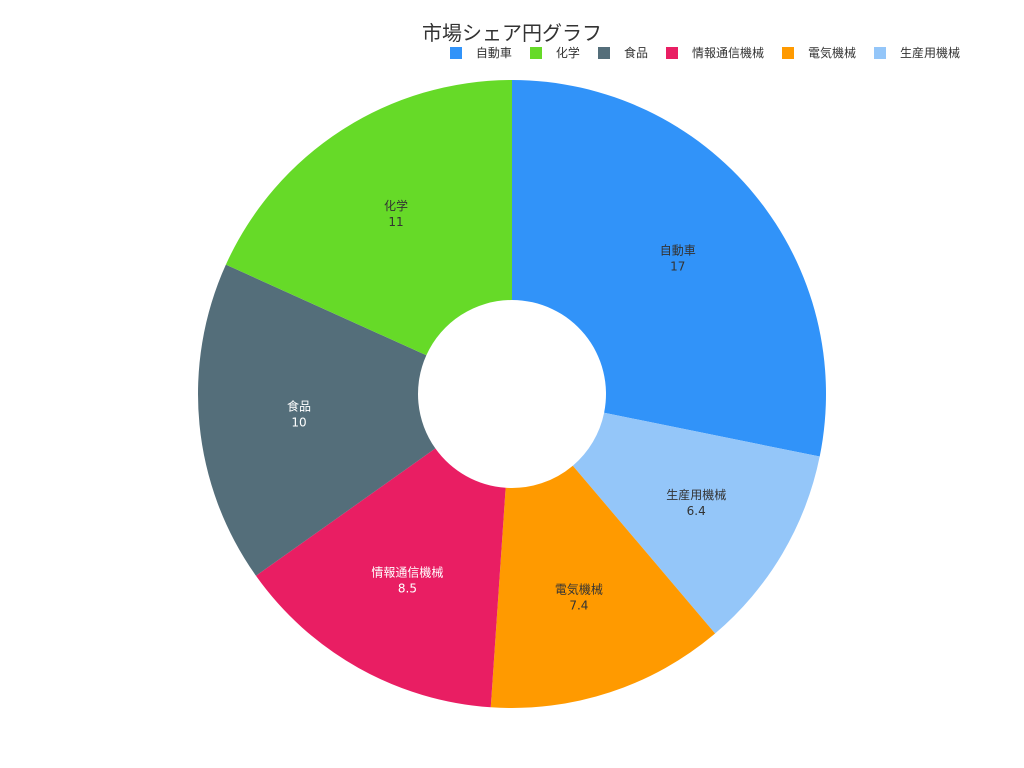 Image resolution: width=1024 pixels, height=768 pixels. I want to click on legend-label: 電気機械, so click(831, 53).